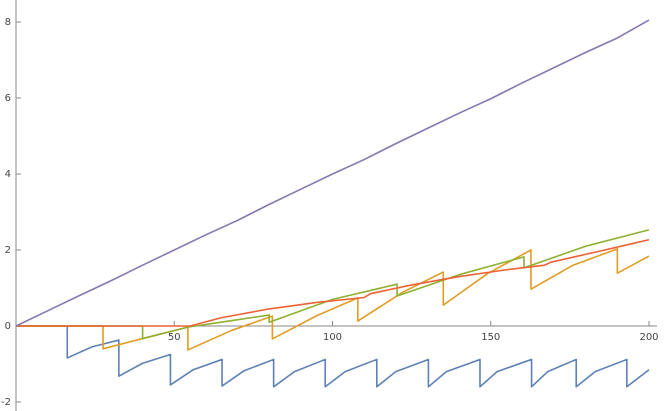  Describe the element at coordinates (8, 22) in the screenshot. I see `y-tick-label: 8` at that location.